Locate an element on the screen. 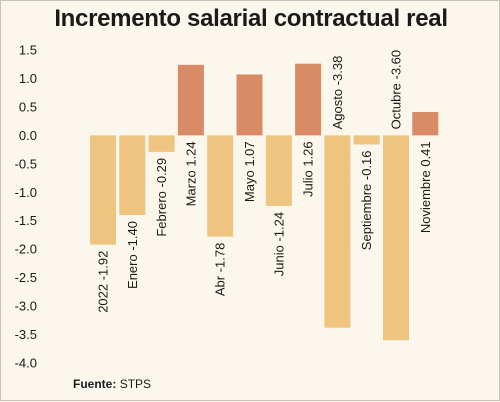 The image size is (500, 402). bar-data-label: Julio 1.26 is located at coordinates (308, 169).